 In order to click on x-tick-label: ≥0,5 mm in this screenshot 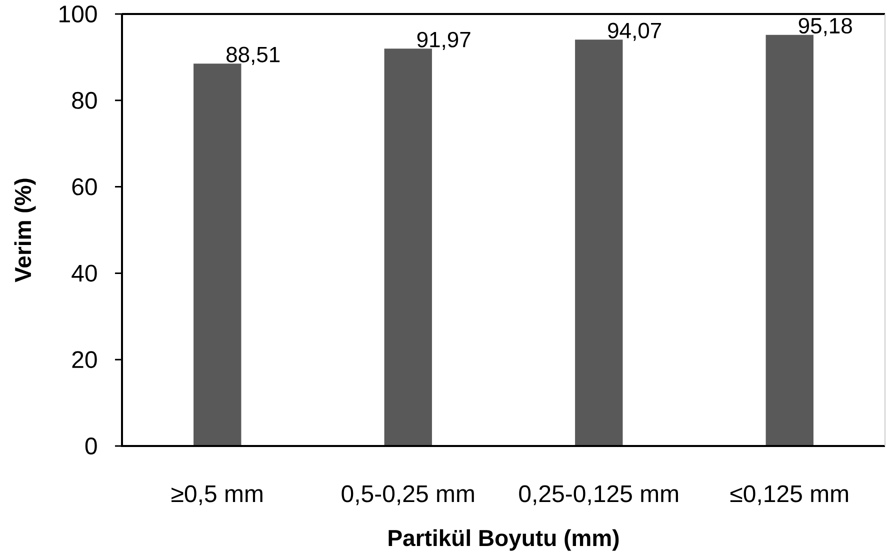, I will do `click(217, 495)`.